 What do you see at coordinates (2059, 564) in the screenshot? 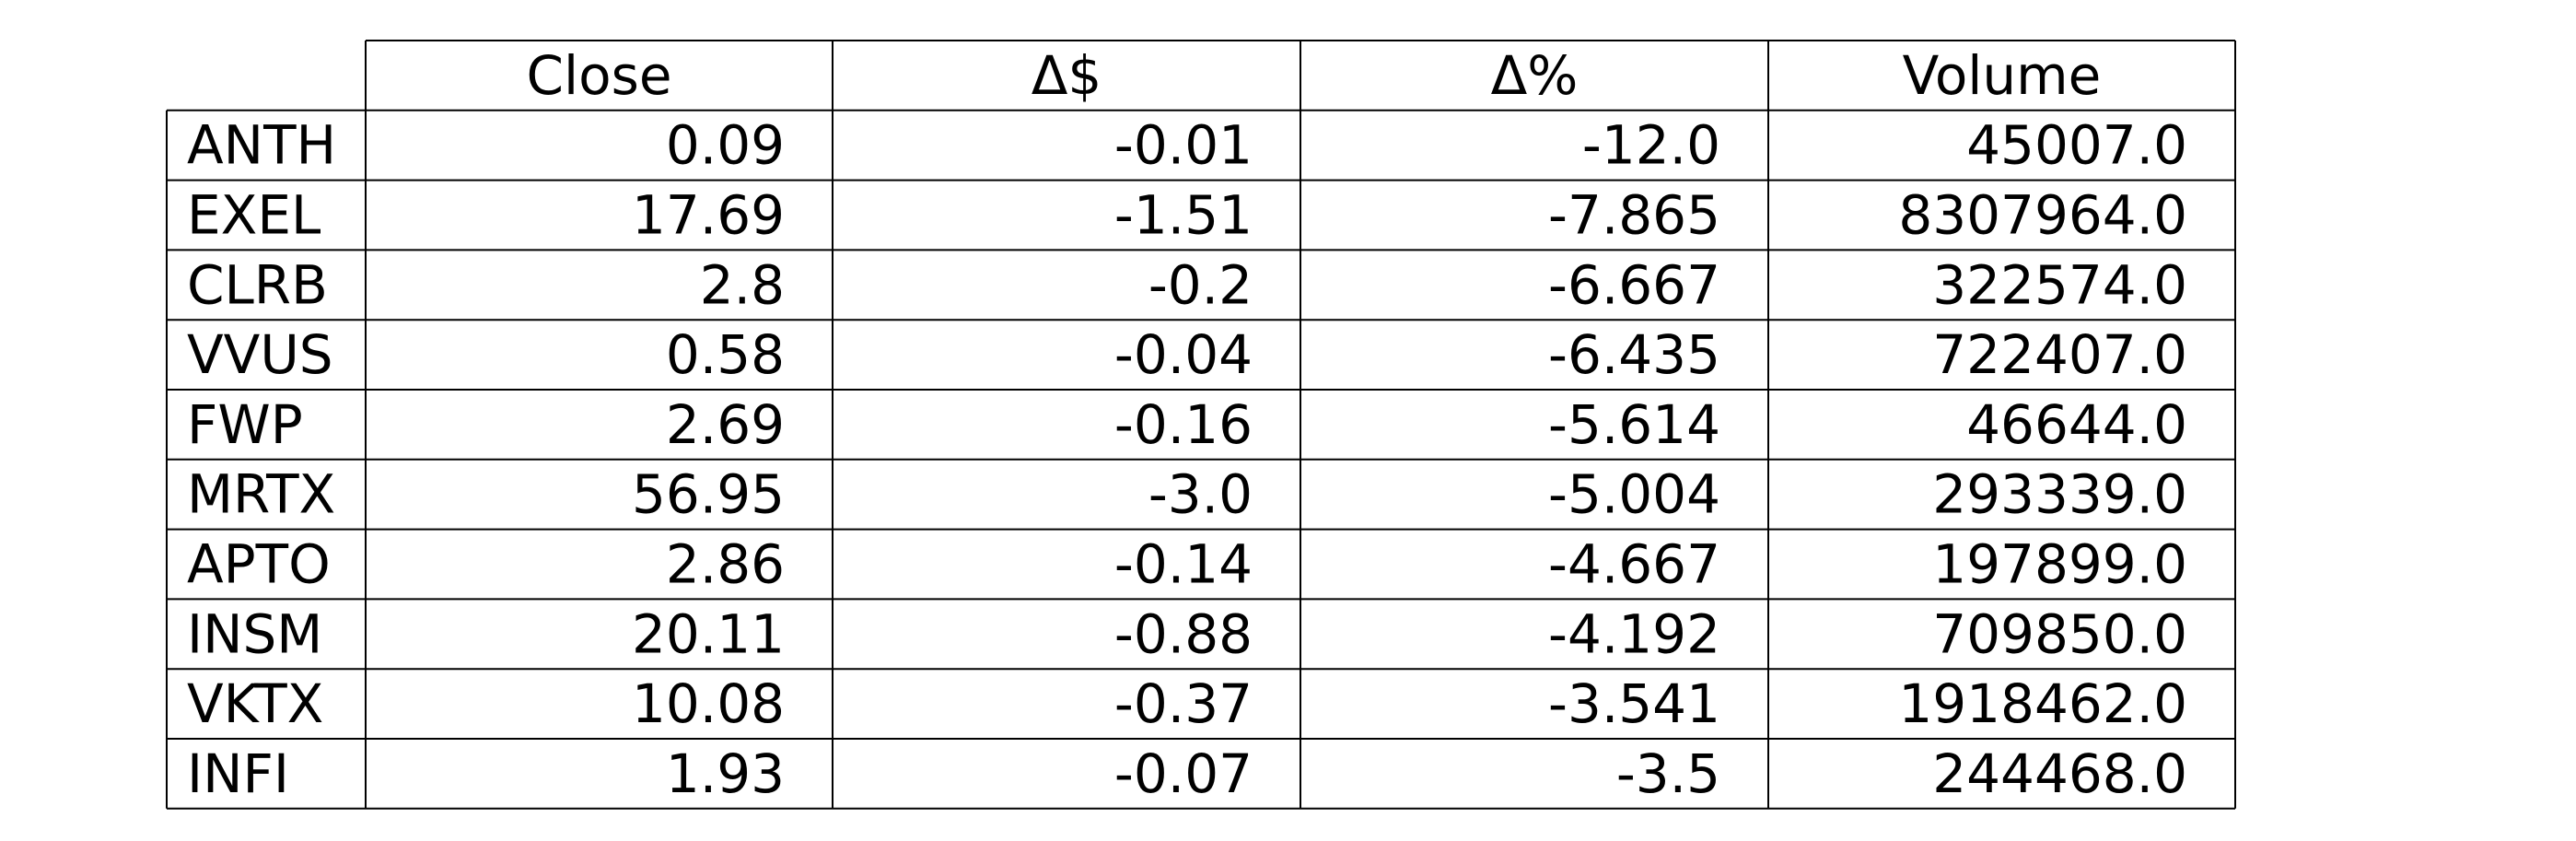
I see `table-cell: 197899.0` at bounding box center [2059, 564].